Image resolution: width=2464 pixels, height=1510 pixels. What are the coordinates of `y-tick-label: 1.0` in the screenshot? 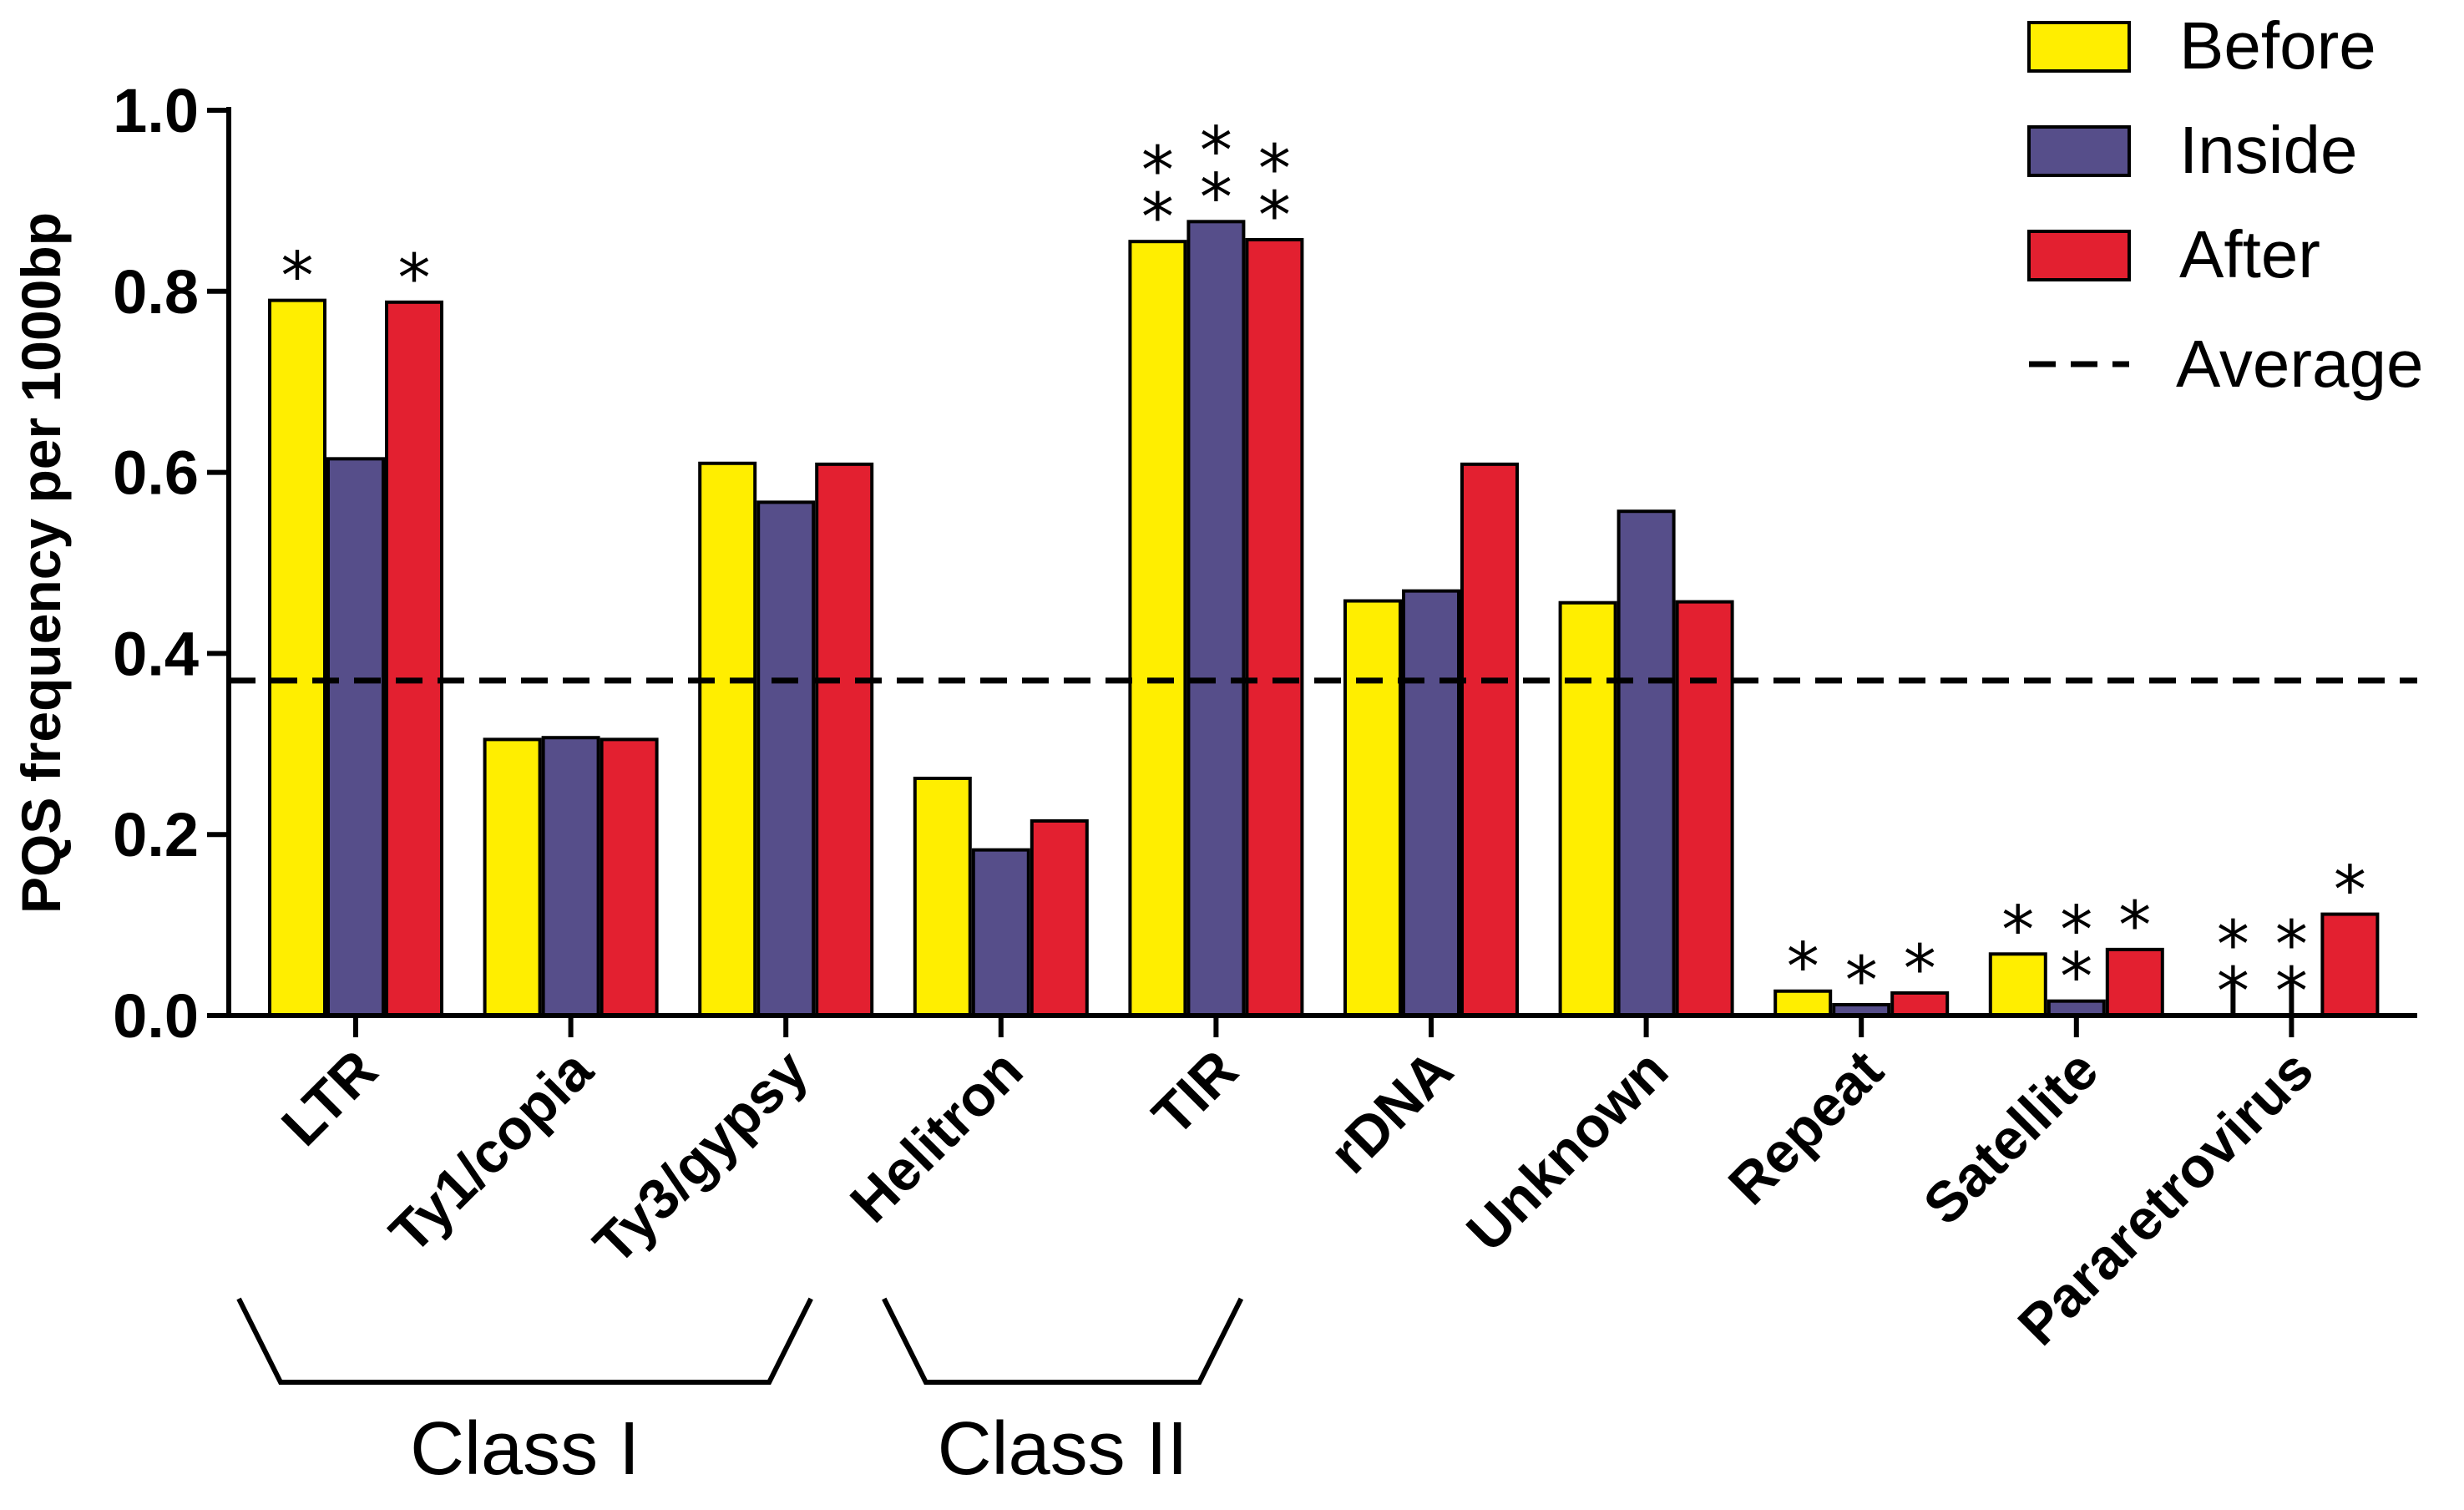 It's located at (156, 111).